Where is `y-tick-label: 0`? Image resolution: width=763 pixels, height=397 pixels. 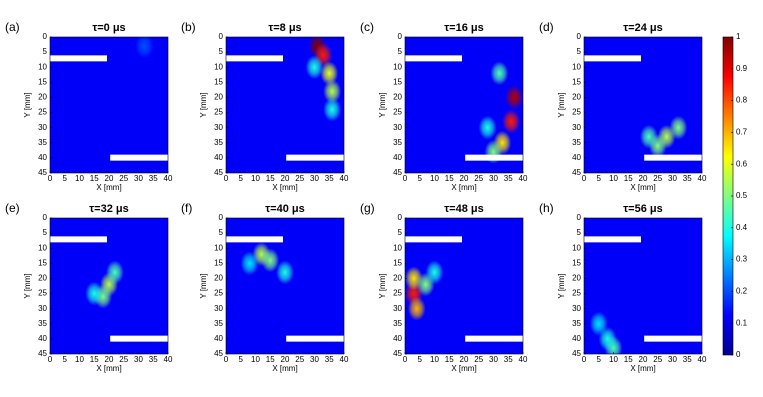
y-tick-label: 0 is located at coordinates (400, 217).